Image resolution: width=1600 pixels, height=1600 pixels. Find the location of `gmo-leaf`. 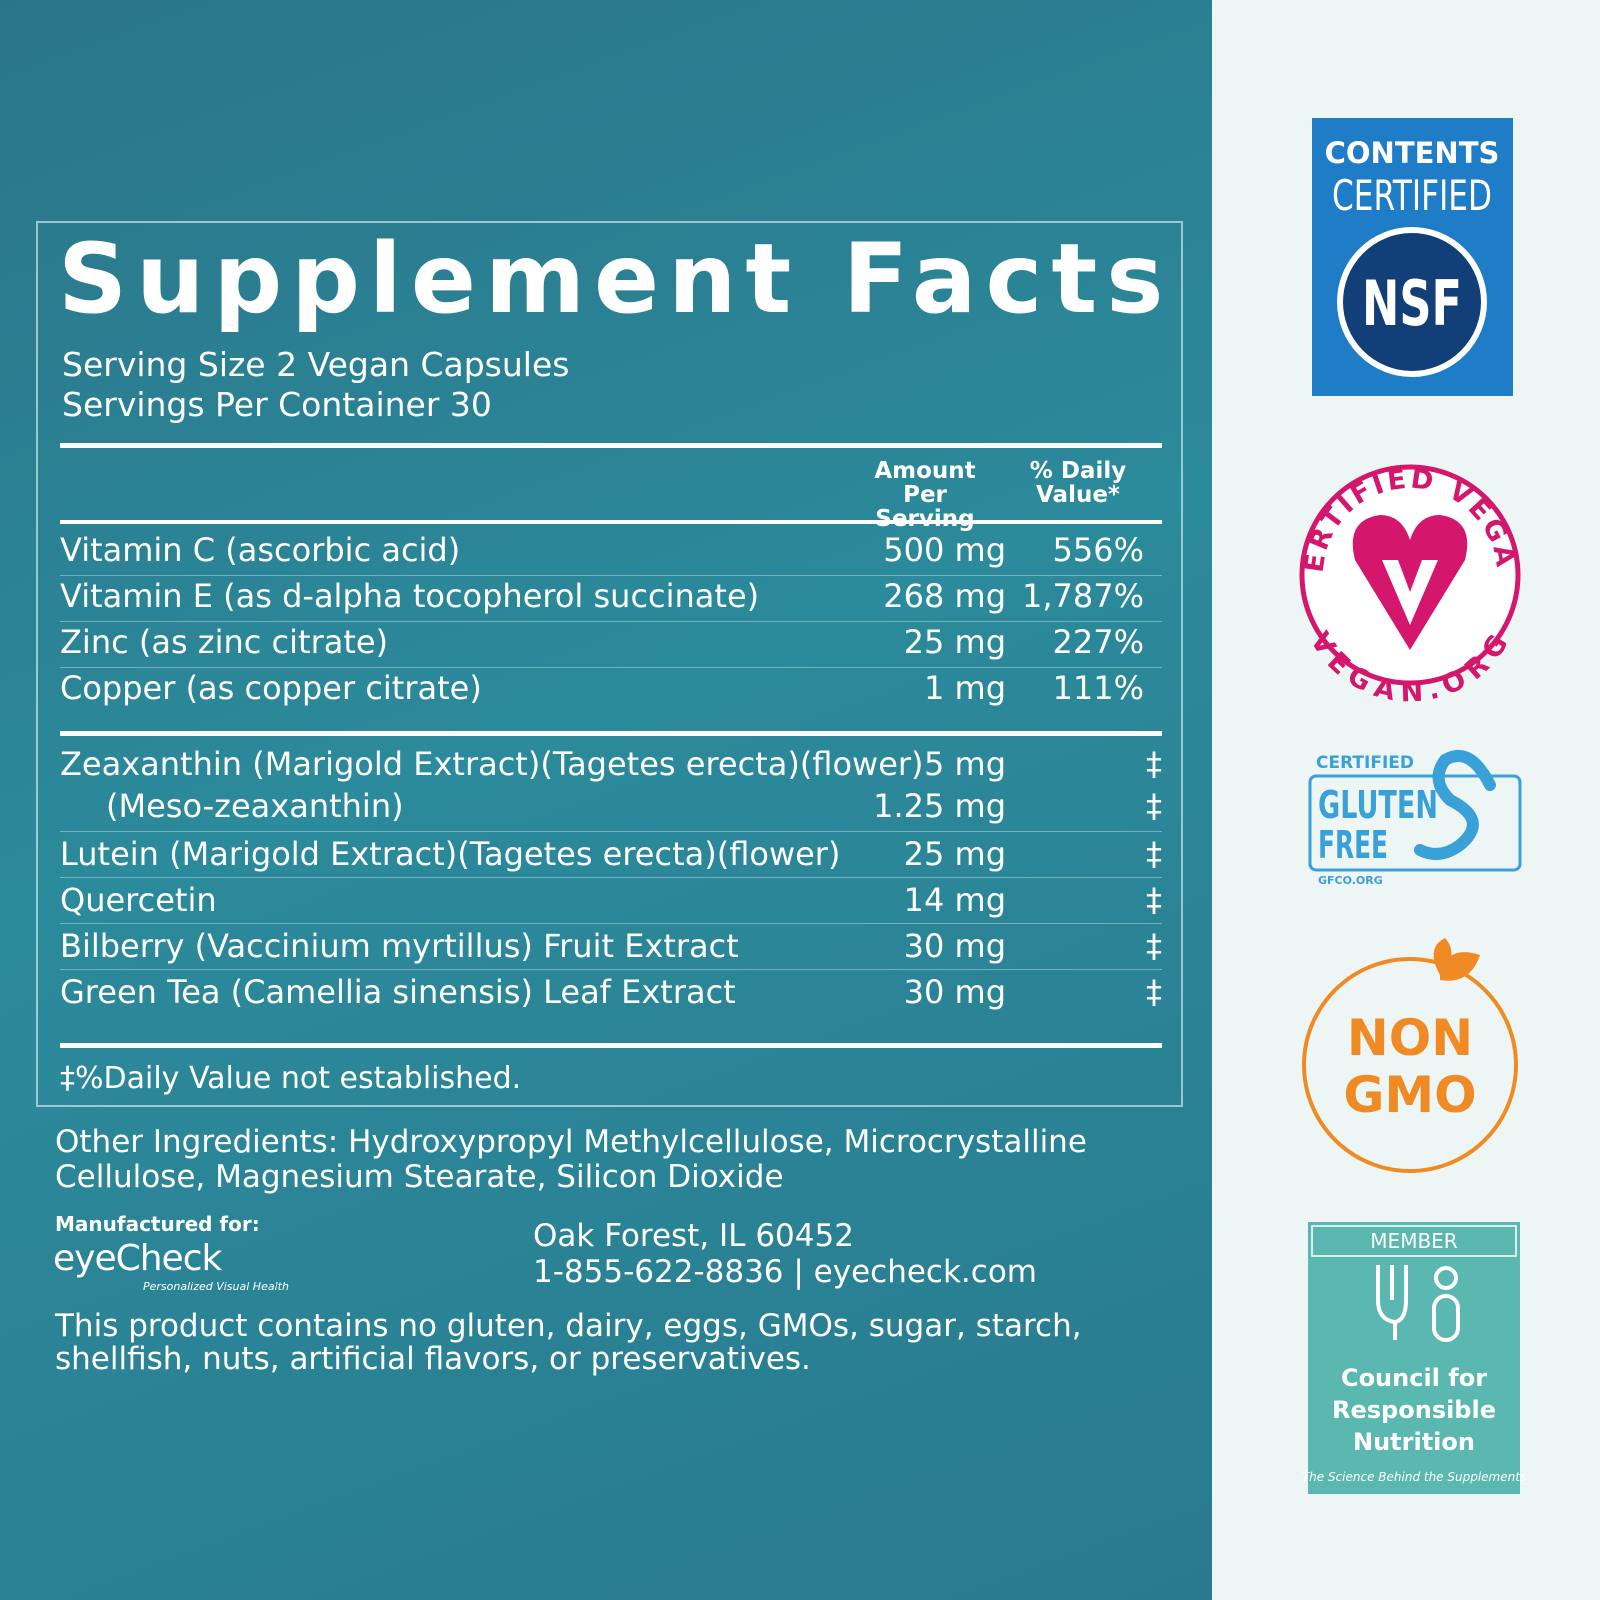

gmo-leaf is located at coordinates (1456, 959).